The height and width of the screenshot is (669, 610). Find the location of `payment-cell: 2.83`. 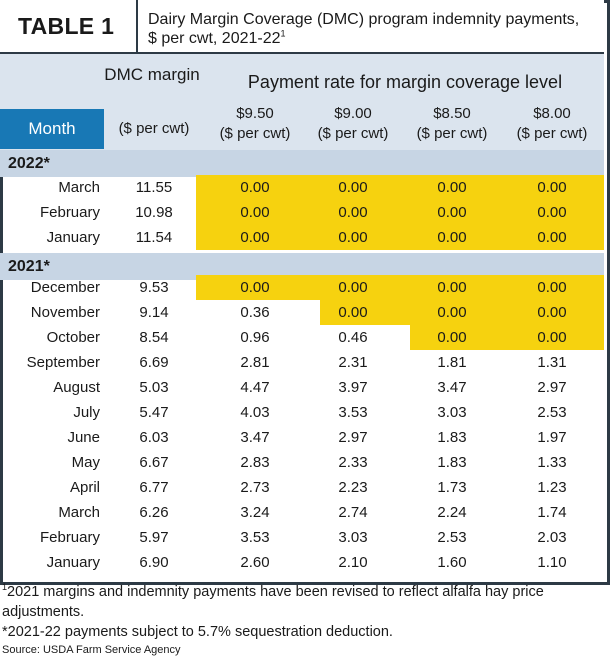

payment-cell: 2.83 is located at coordinates (255, 462).